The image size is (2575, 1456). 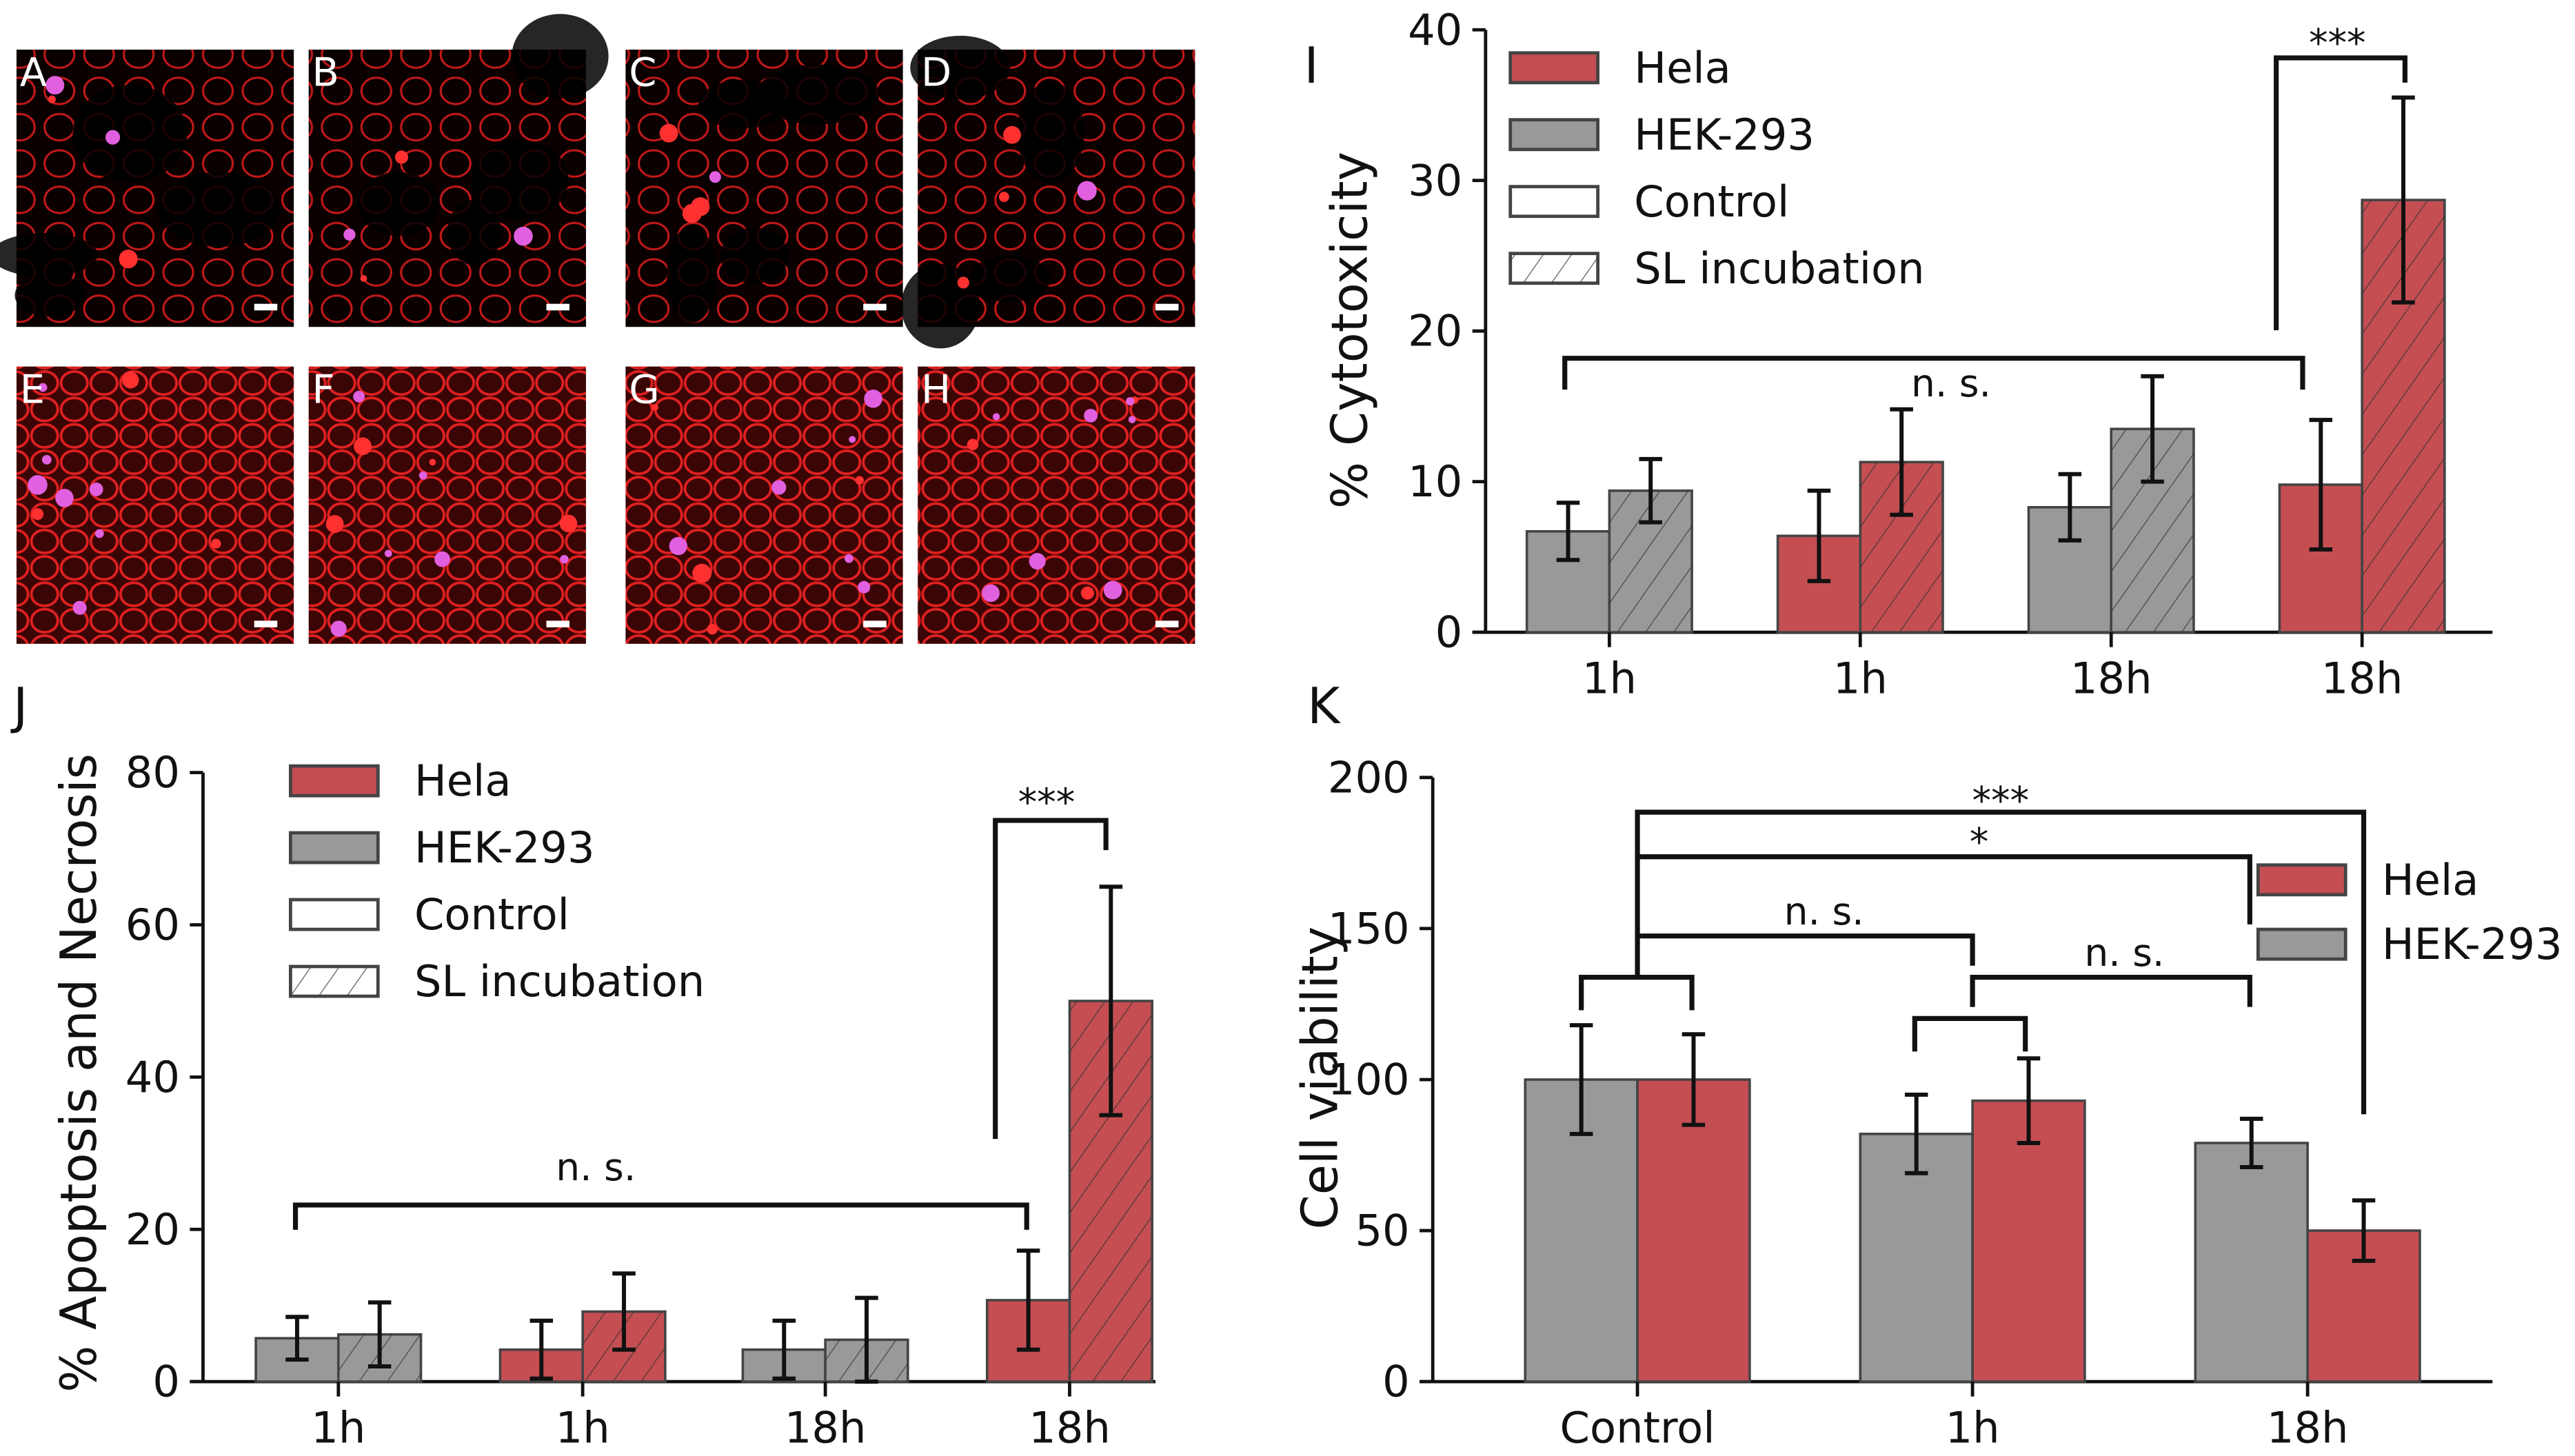 What do you see at coordinates (323, 389) in the screenshot?
I see `panel-label: F` at bounding box center [323, 389].